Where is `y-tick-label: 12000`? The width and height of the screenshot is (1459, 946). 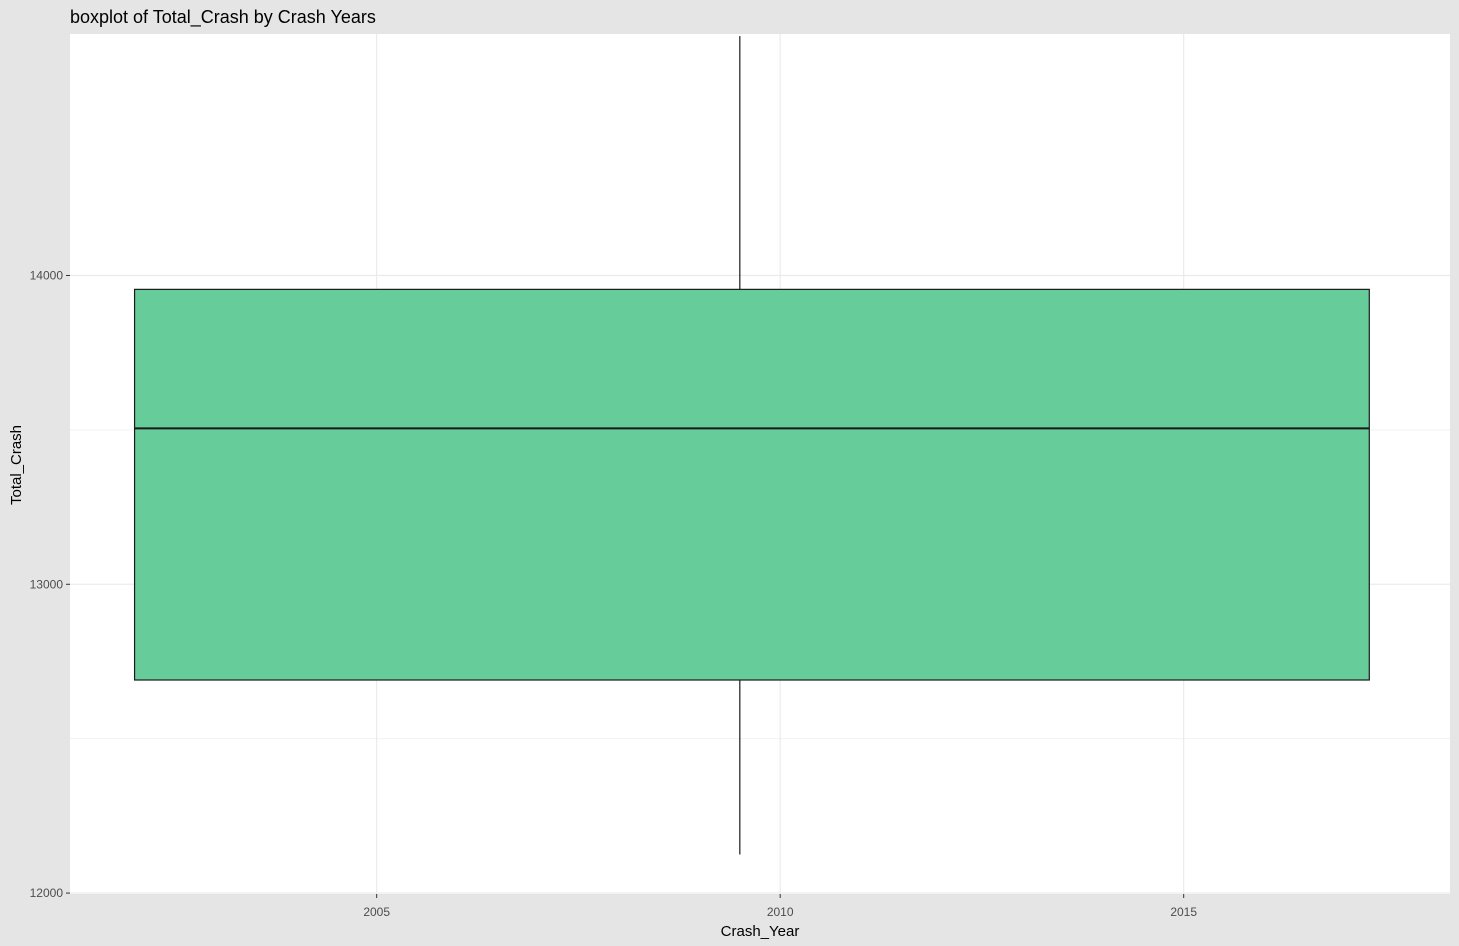 y-tick-label: 12000 is located at coordinates (47, 893).